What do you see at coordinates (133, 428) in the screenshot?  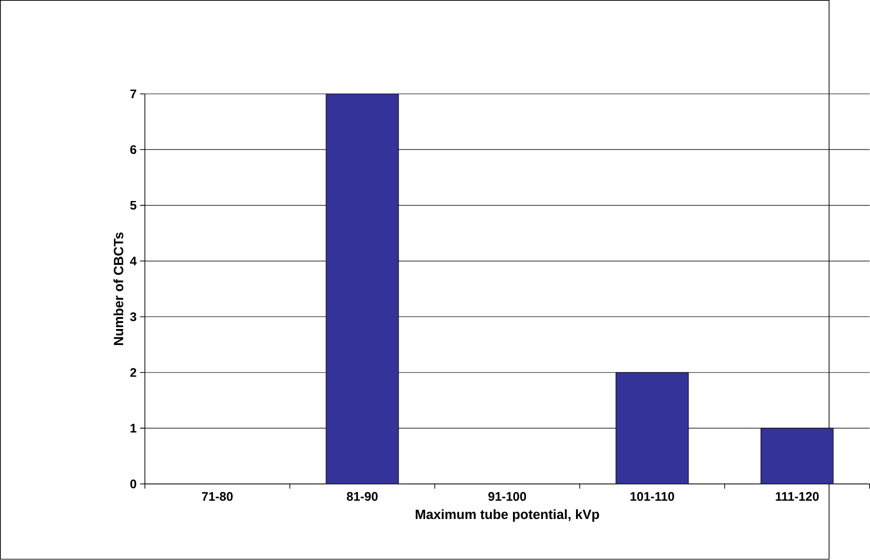 I see `y-tick-label: 1` at bounding box center [133, 428].